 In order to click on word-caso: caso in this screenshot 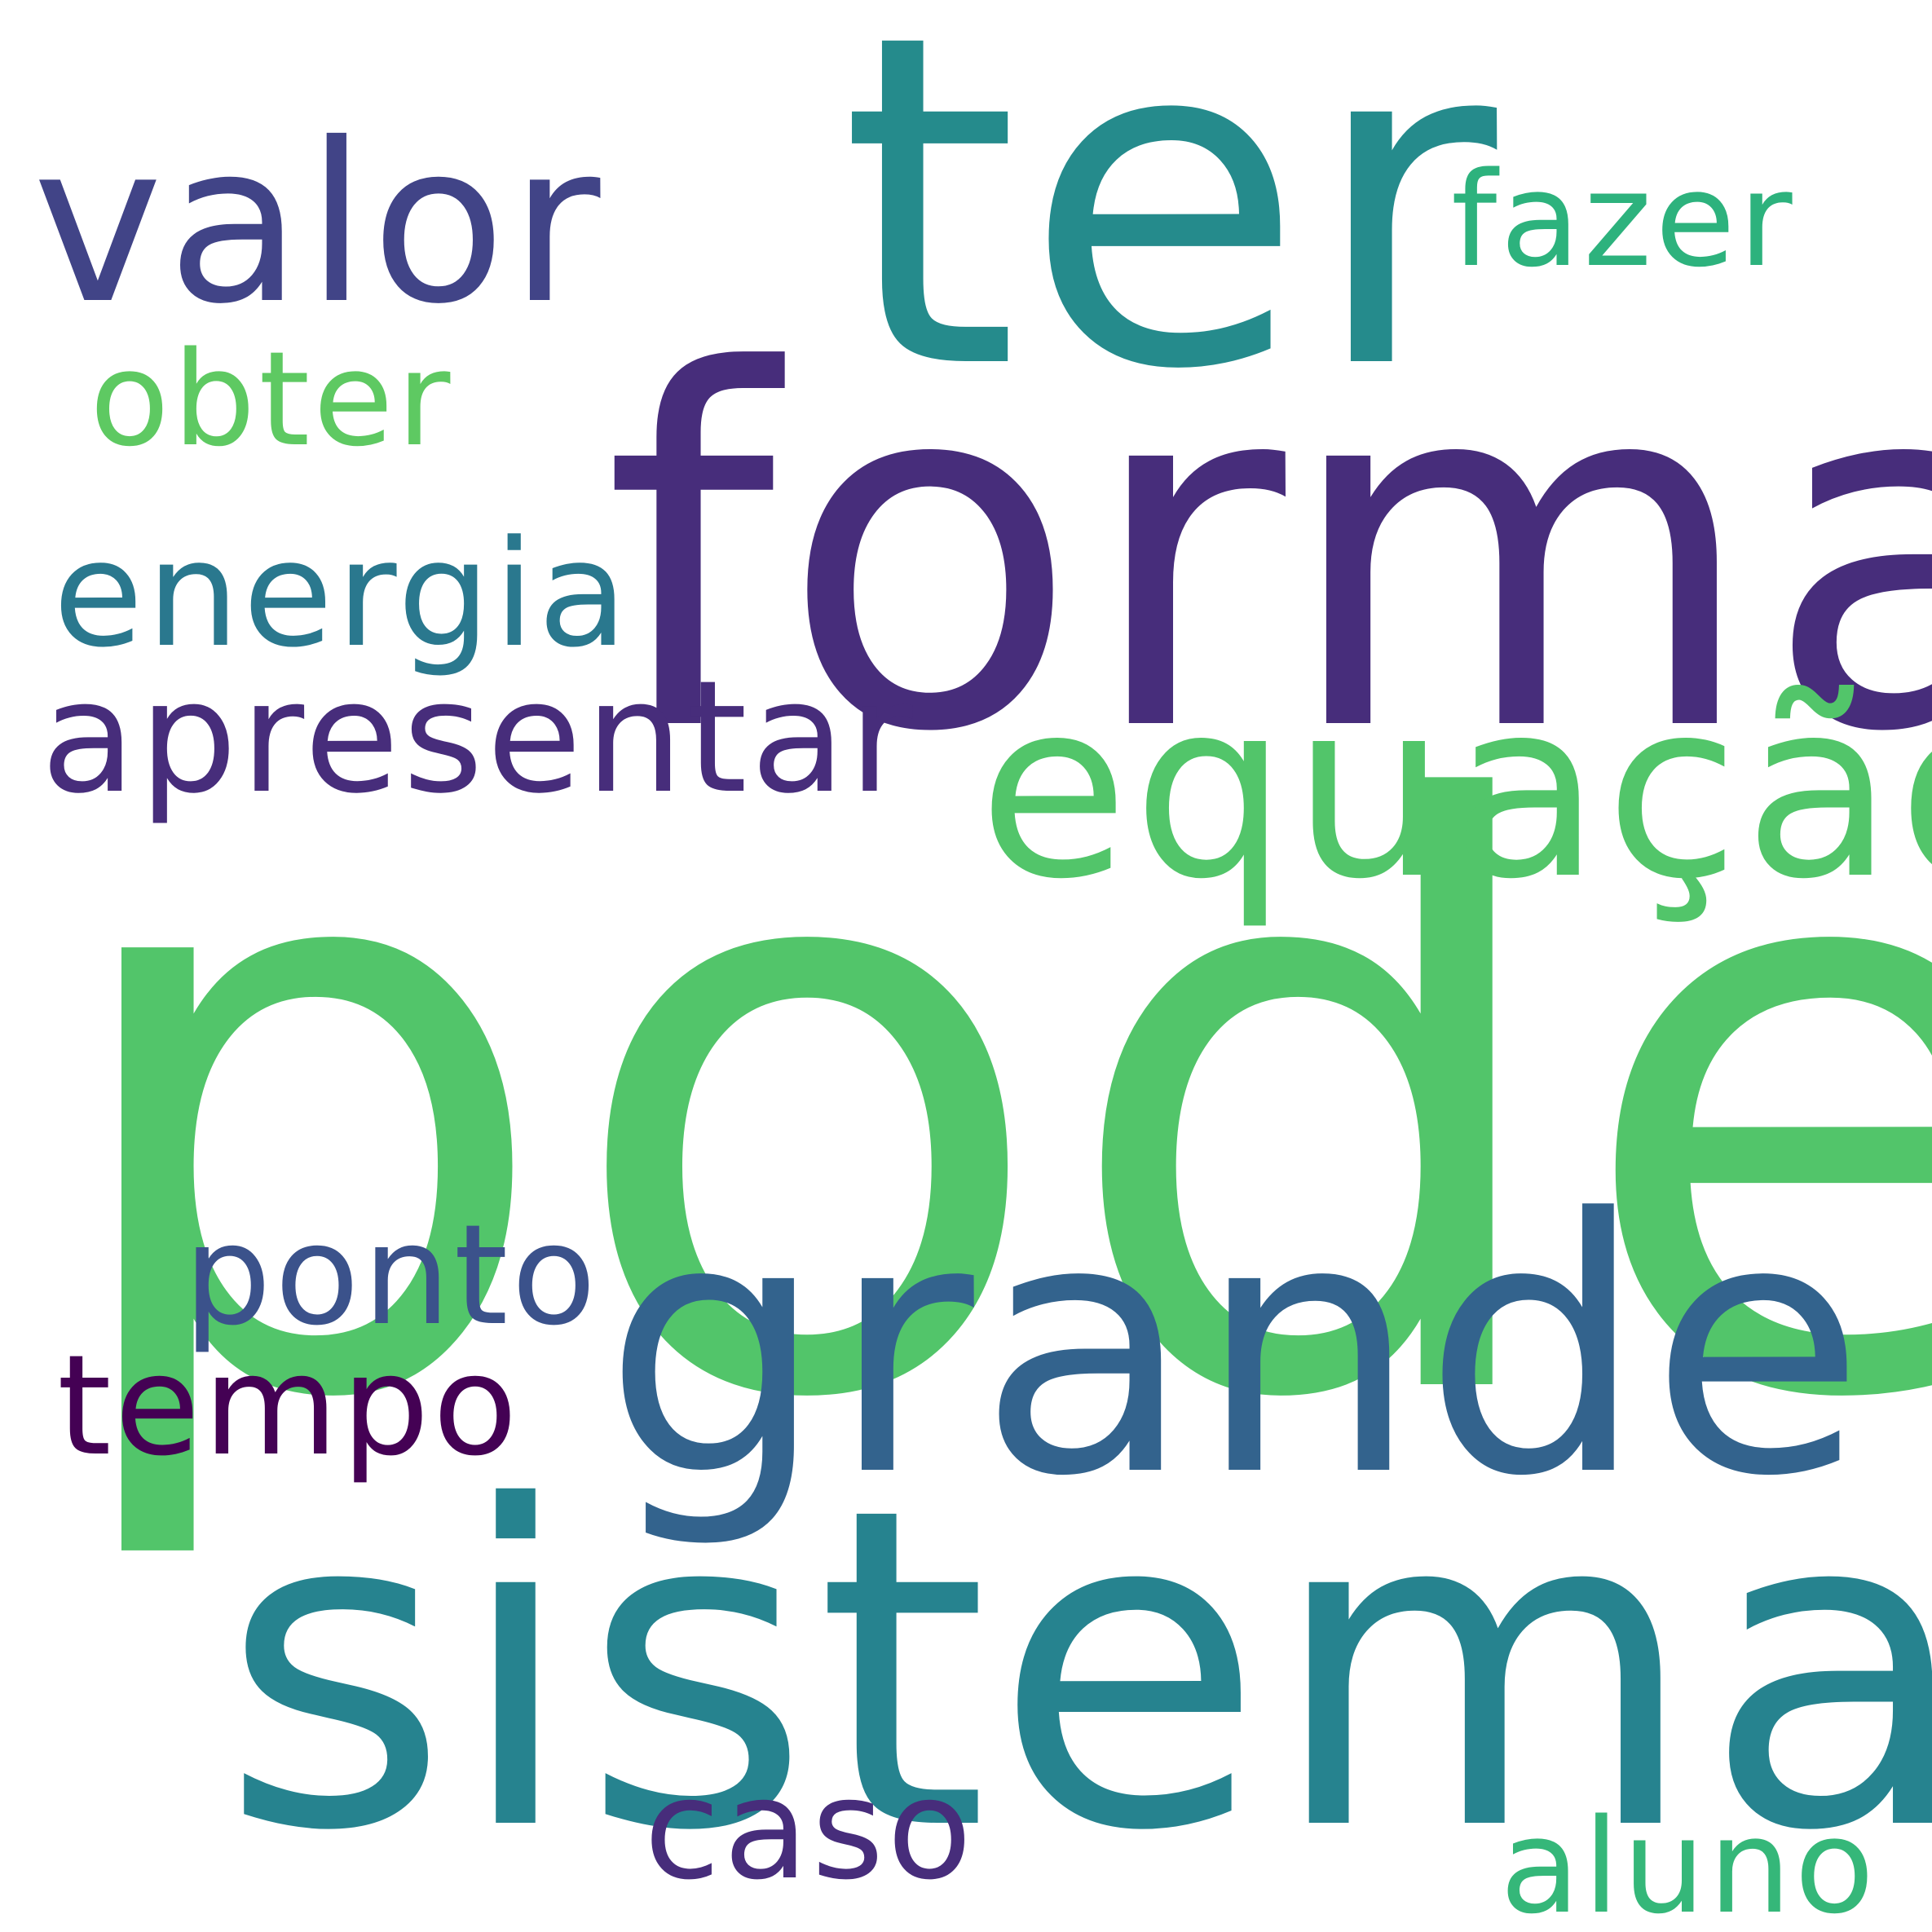, I will do `click(810, 1830)`.